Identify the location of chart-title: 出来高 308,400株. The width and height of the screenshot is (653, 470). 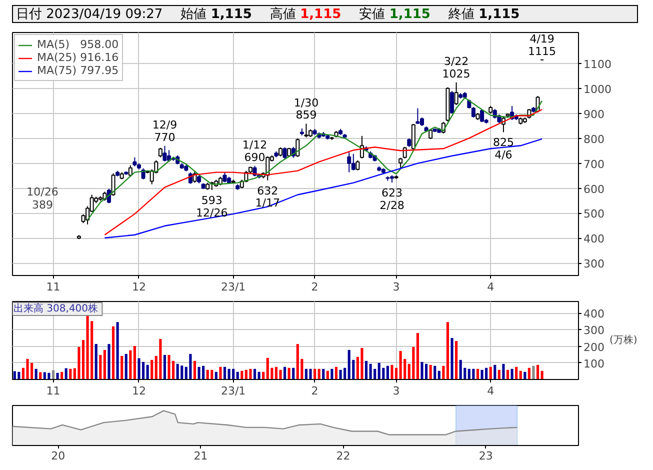
(56, 308).